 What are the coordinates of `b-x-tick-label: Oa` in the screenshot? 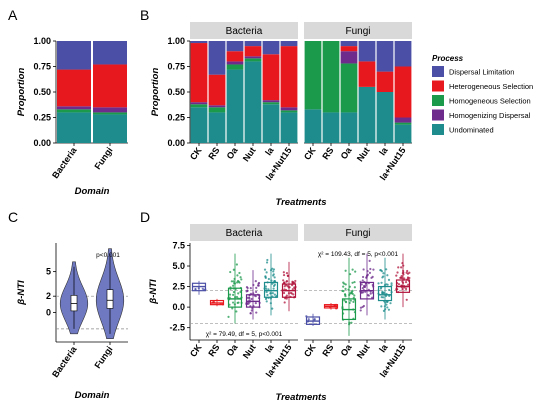 It's located at (347, 153).